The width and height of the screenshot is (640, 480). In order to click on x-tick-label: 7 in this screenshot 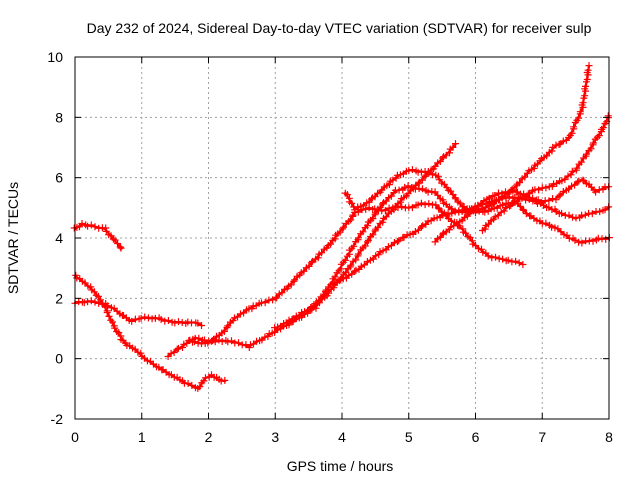, I will do `click(542, 437)`.